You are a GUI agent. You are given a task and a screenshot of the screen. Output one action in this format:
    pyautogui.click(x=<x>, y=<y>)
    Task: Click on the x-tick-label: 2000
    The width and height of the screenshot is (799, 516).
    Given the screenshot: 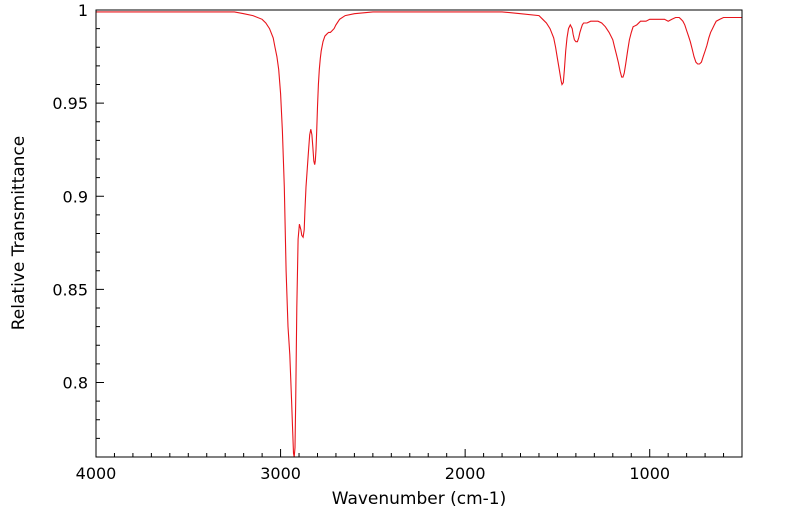 What is the action you would take?
    pyautogui.click(x=465, y=473)
    